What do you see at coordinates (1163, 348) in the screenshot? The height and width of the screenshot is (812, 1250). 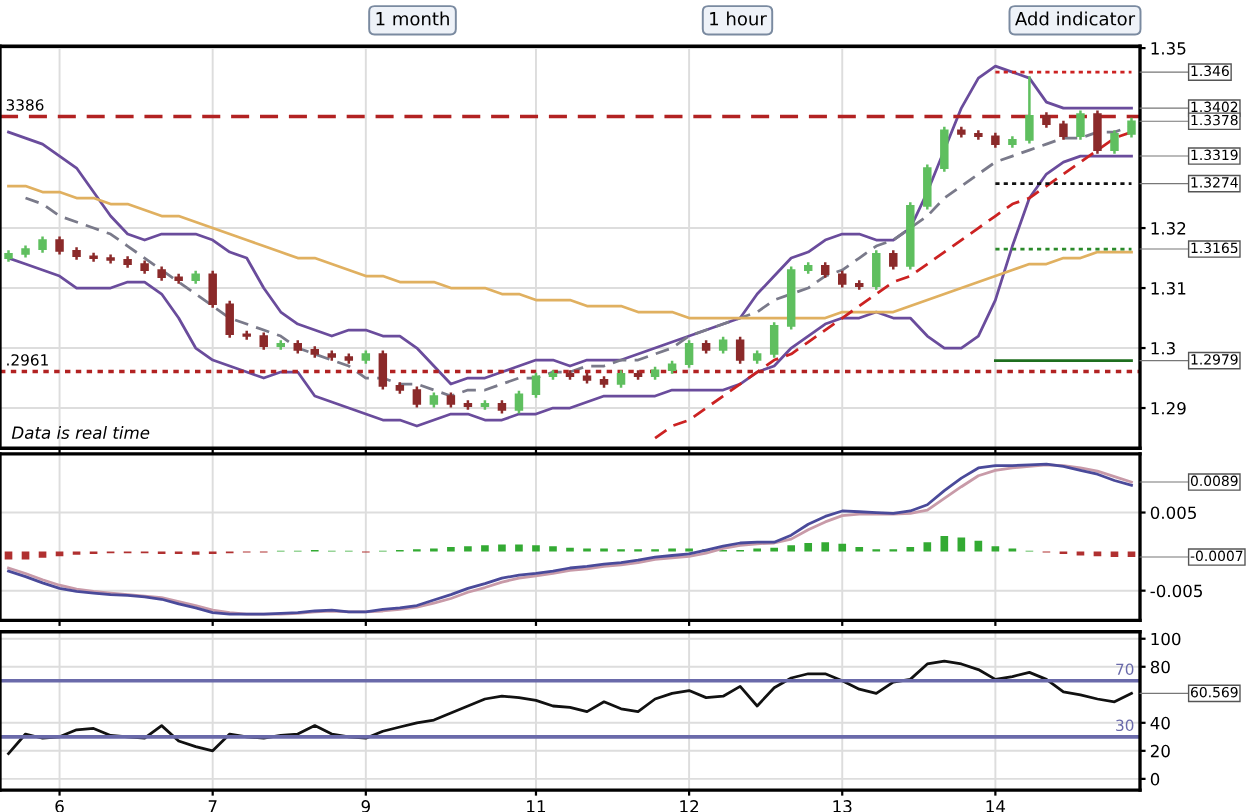 I see `y-tick-label: 1.3` at bounding box center [1163, 348].